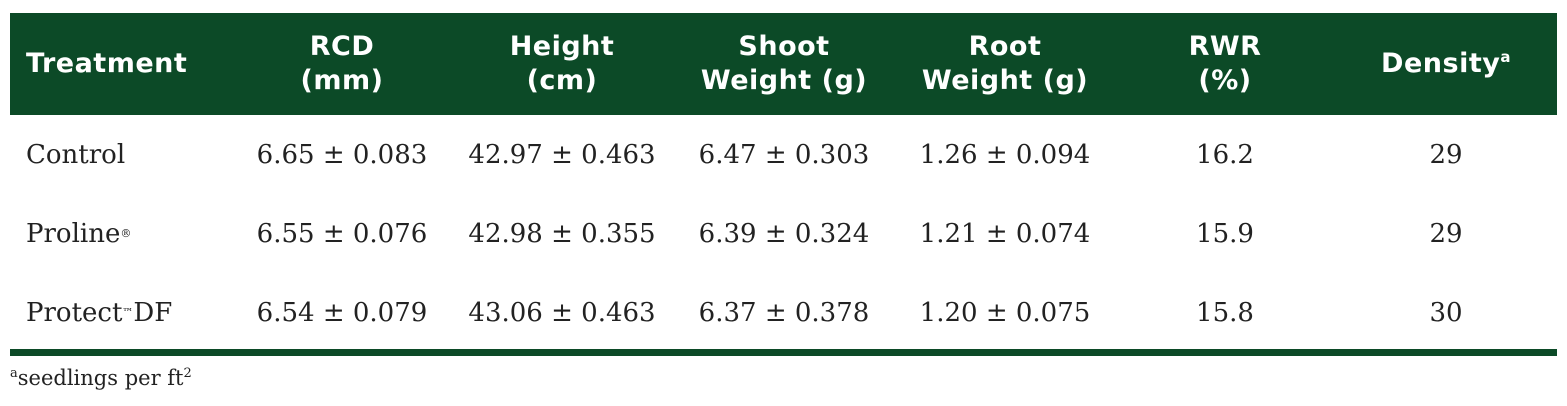 This screenshot has width=1567, height=406. What do you see at coordinates (562, 46) in the screenshot?
I see `header-height-line1: Height` at bounding box center [562, 46].